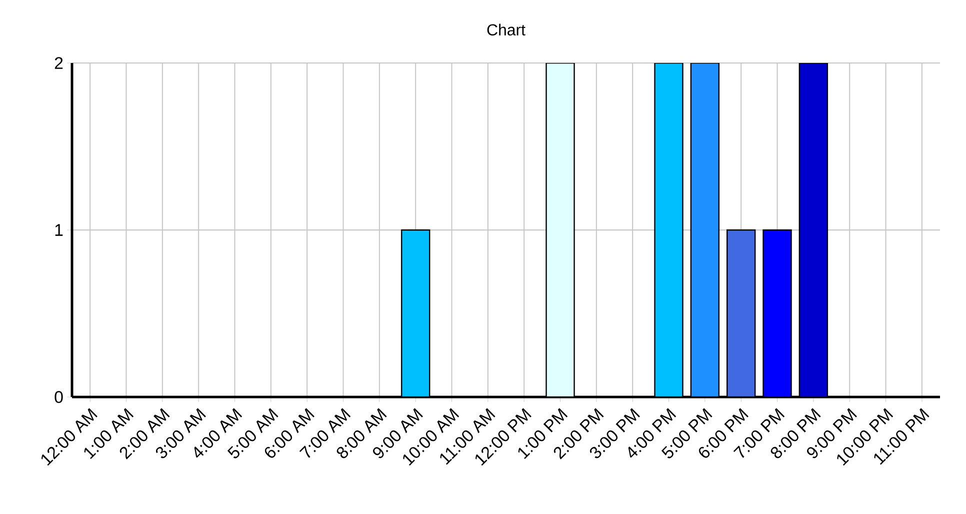 Image resolution: width=966 pixels, height=514 pixels. What do you see at coordinates (58, 63) in the screenshot?
I see `y-tick-label: 2` at bounding box center [58, 63].